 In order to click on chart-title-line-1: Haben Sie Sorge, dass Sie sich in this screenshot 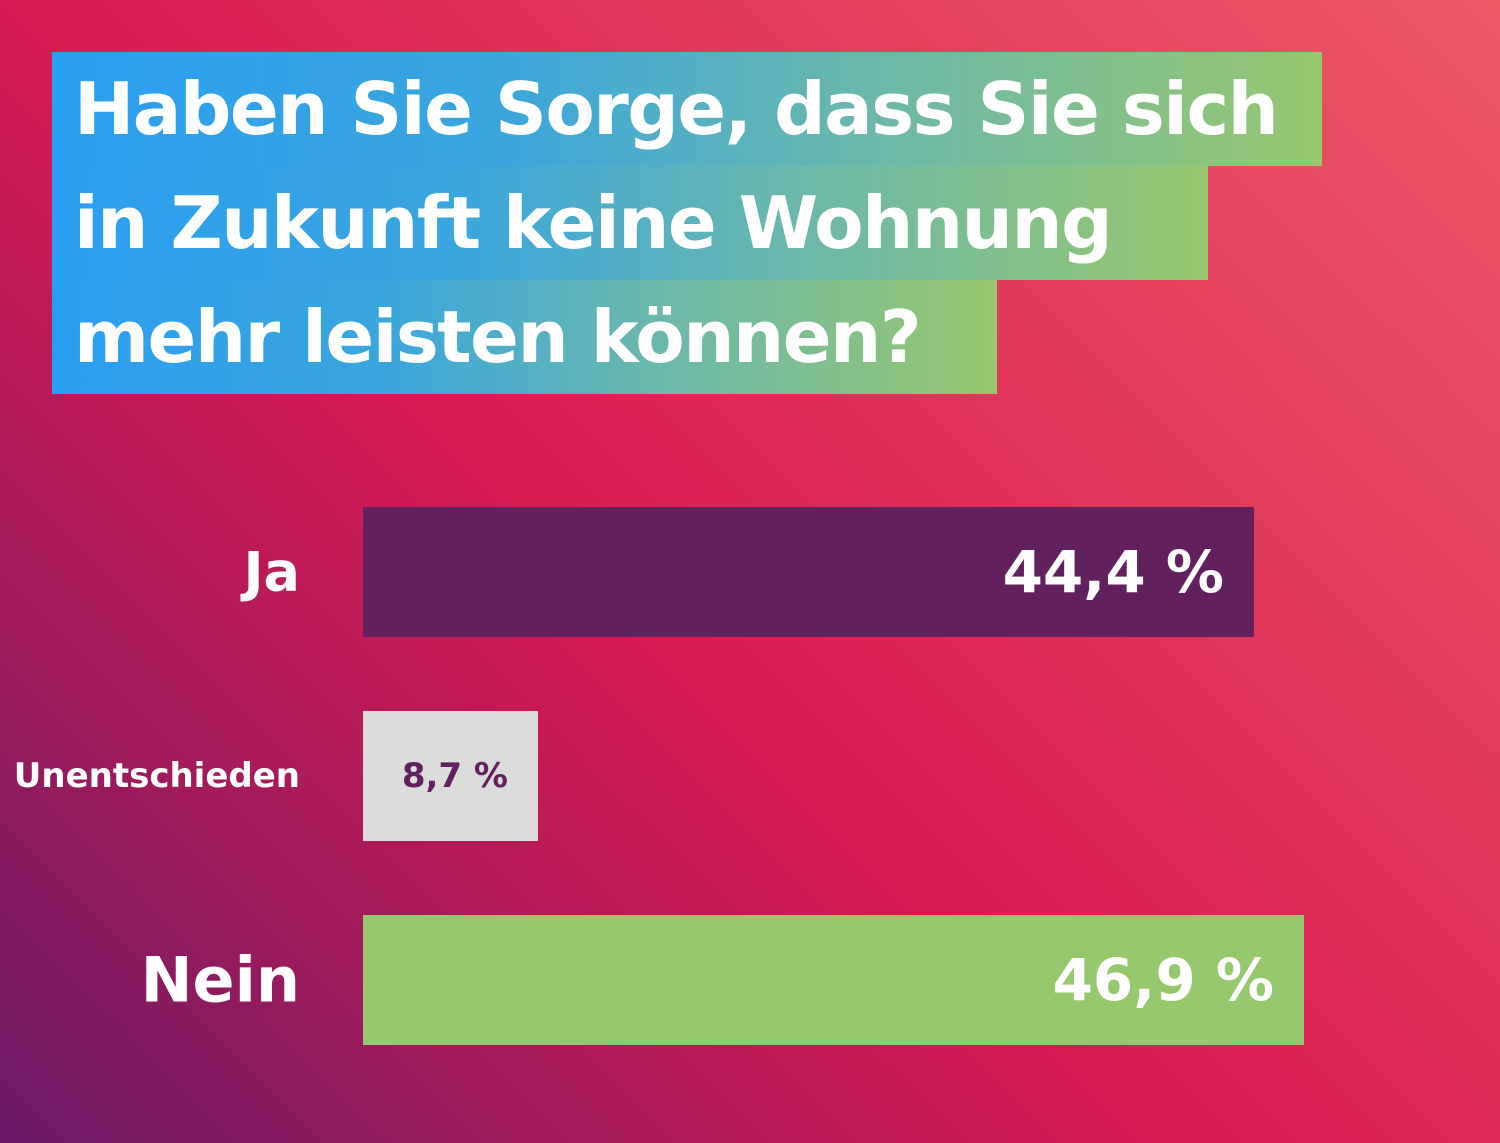, I will do `click(687, 109)`.